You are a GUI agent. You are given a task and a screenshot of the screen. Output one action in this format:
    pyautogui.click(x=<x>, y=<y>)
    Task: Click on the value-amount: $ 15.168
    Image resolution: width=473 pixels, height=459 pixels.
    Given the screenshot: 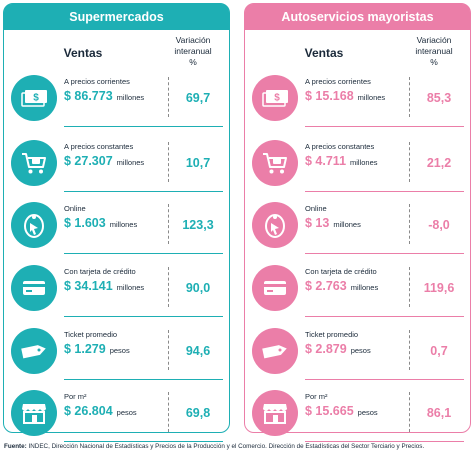 What is the action you would take?
    pyautogui.click(x=329, y=96)
    